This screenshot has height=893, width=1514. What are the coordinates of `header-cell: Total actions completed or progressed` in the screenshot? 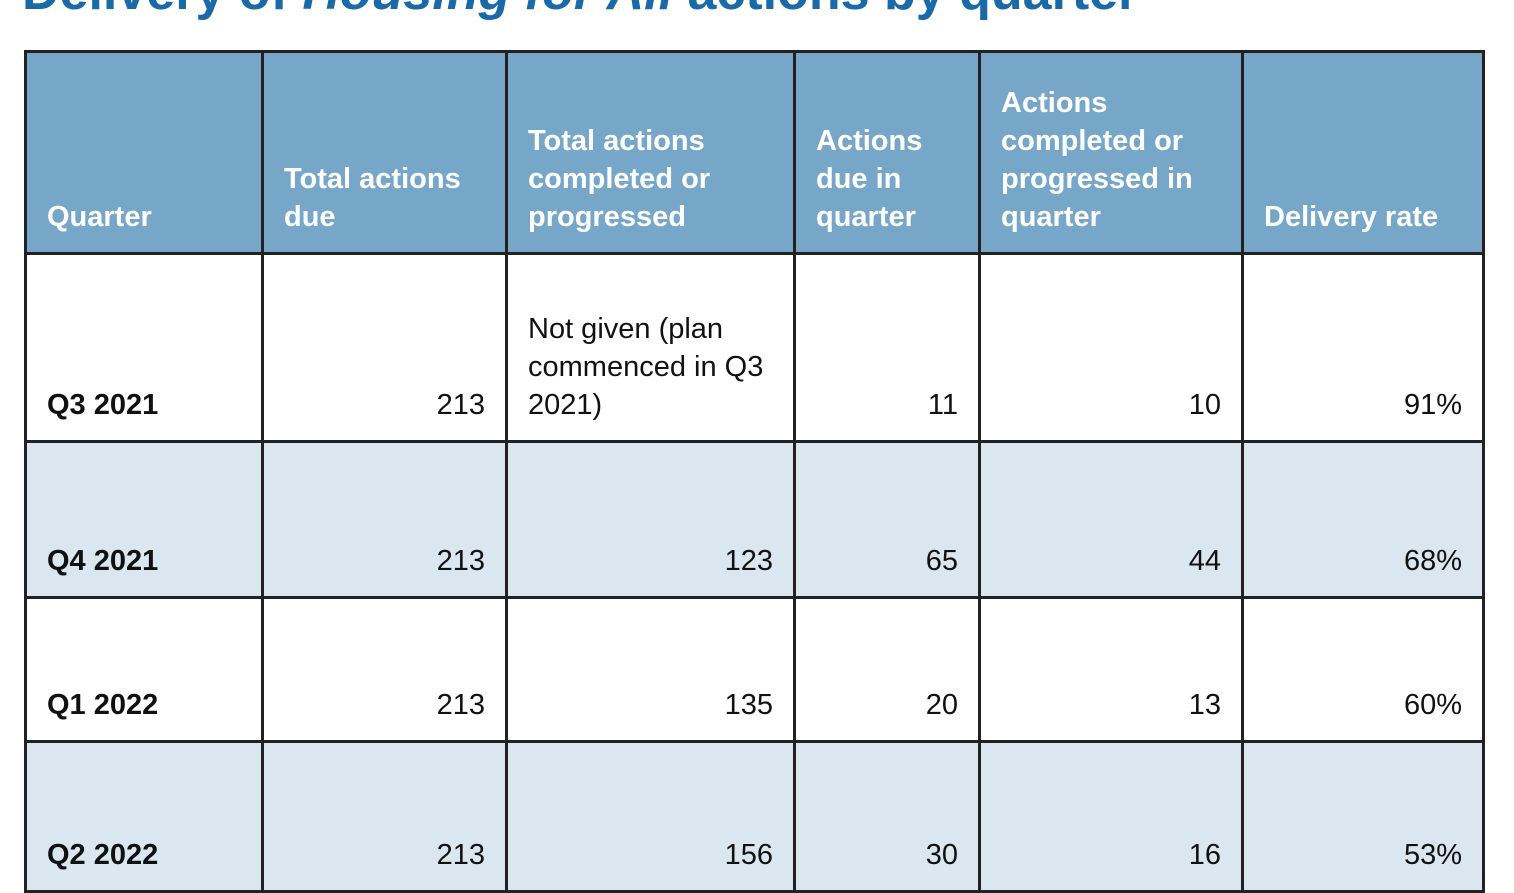 It's located at (650, 152).